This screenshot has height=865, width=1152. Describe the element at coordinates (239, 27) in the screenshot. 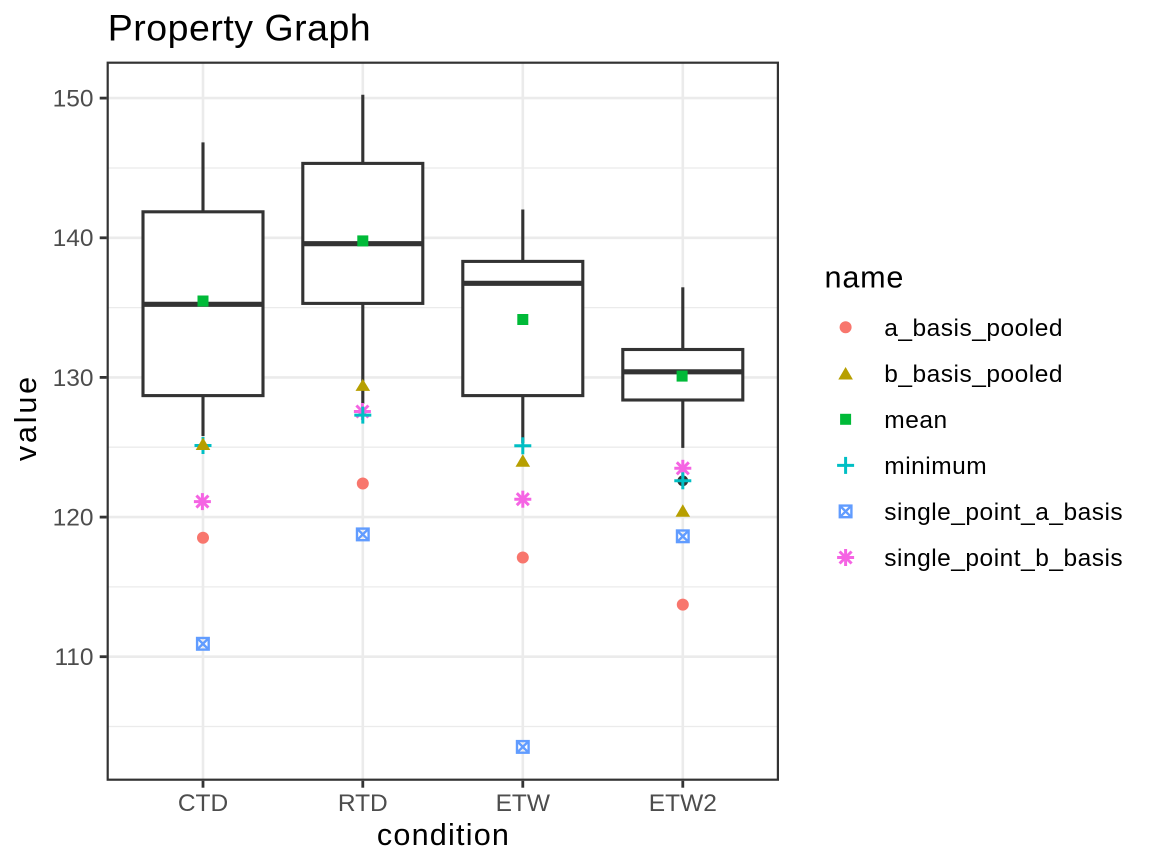

I see `svg-text: Property Graph` at that location.